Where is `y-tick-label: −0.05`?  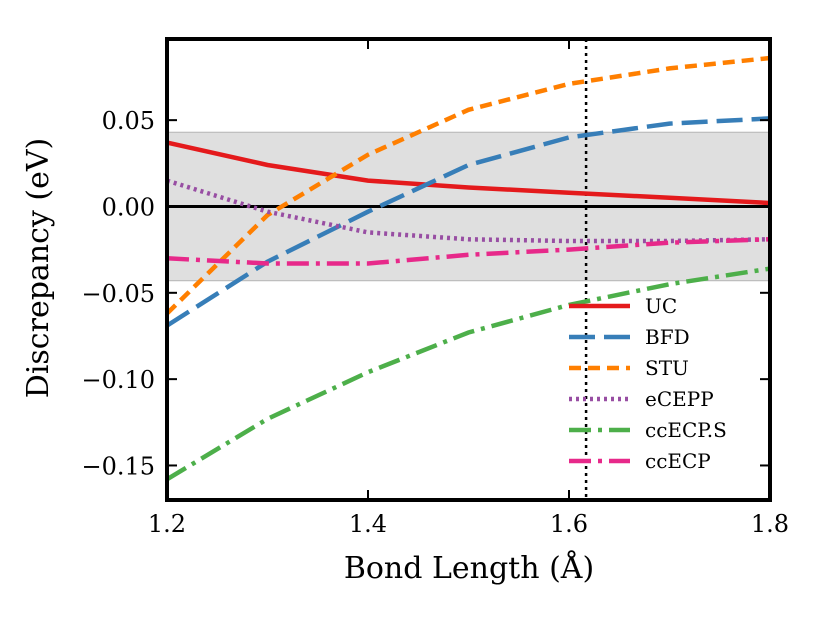
y-tick-label: −0.05 is located at coordinates (118, 294).